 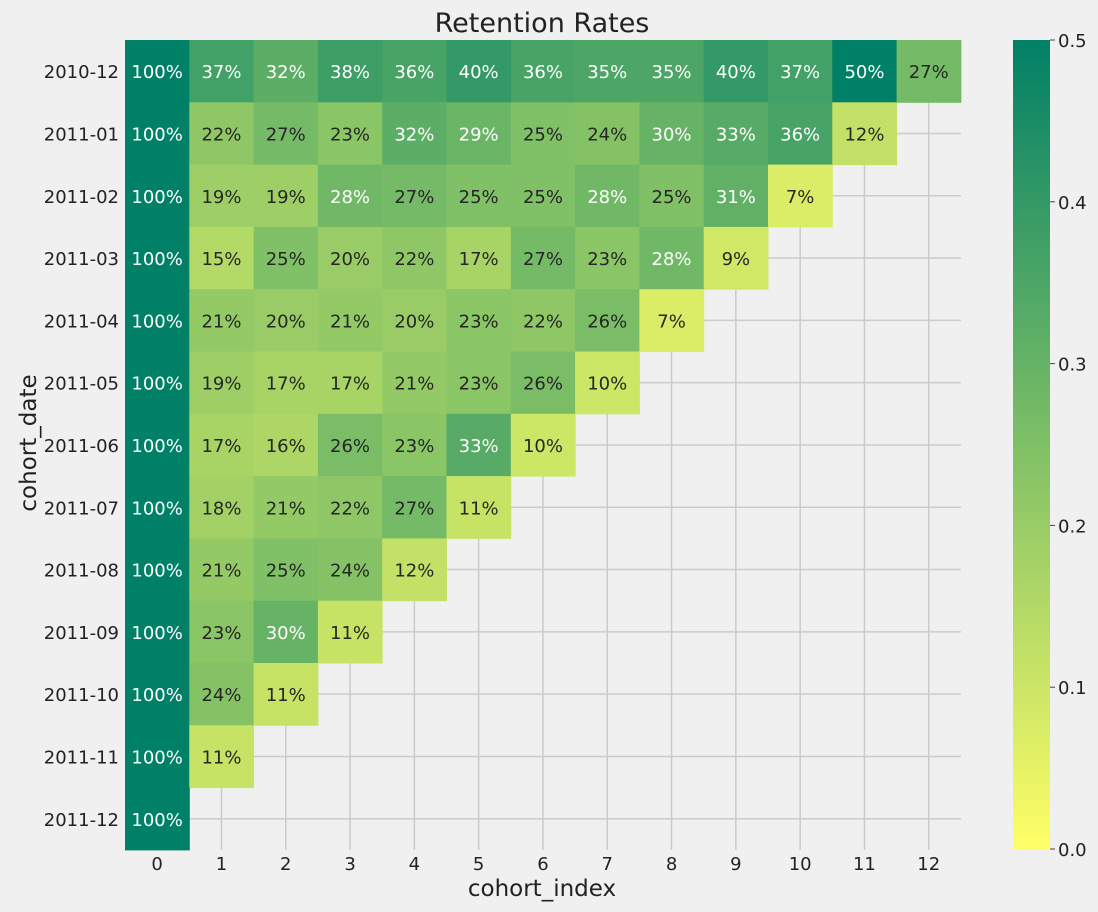 I want to click on cell-label: 18%, so click(x=221, y=508).